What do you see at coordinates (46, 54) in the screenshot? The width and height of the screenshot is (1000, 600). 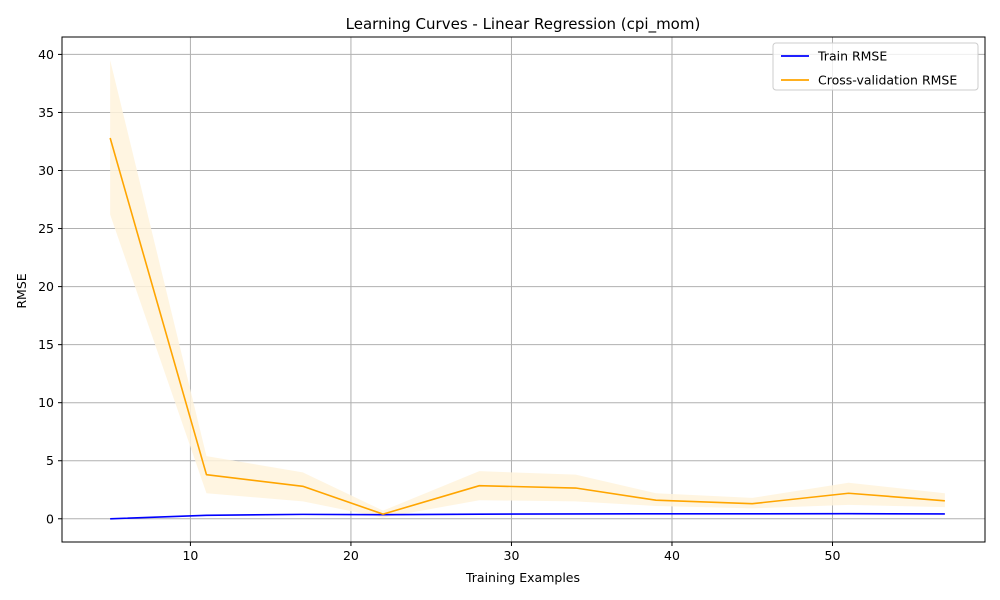 I see `y-tick-label: 40` at bounding box center [46, 54].